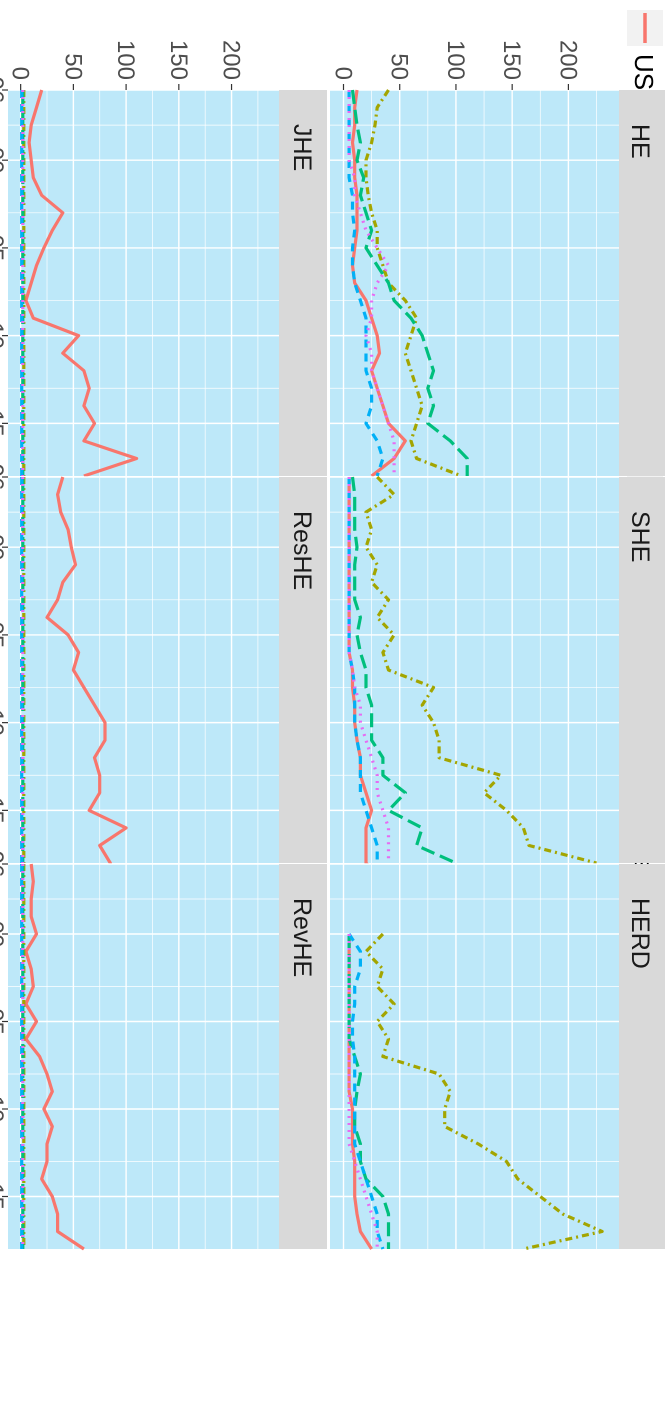  Describe the element at coordinates (302, 550) in the screenshot. I see `panel-title: ResHE` at that location.